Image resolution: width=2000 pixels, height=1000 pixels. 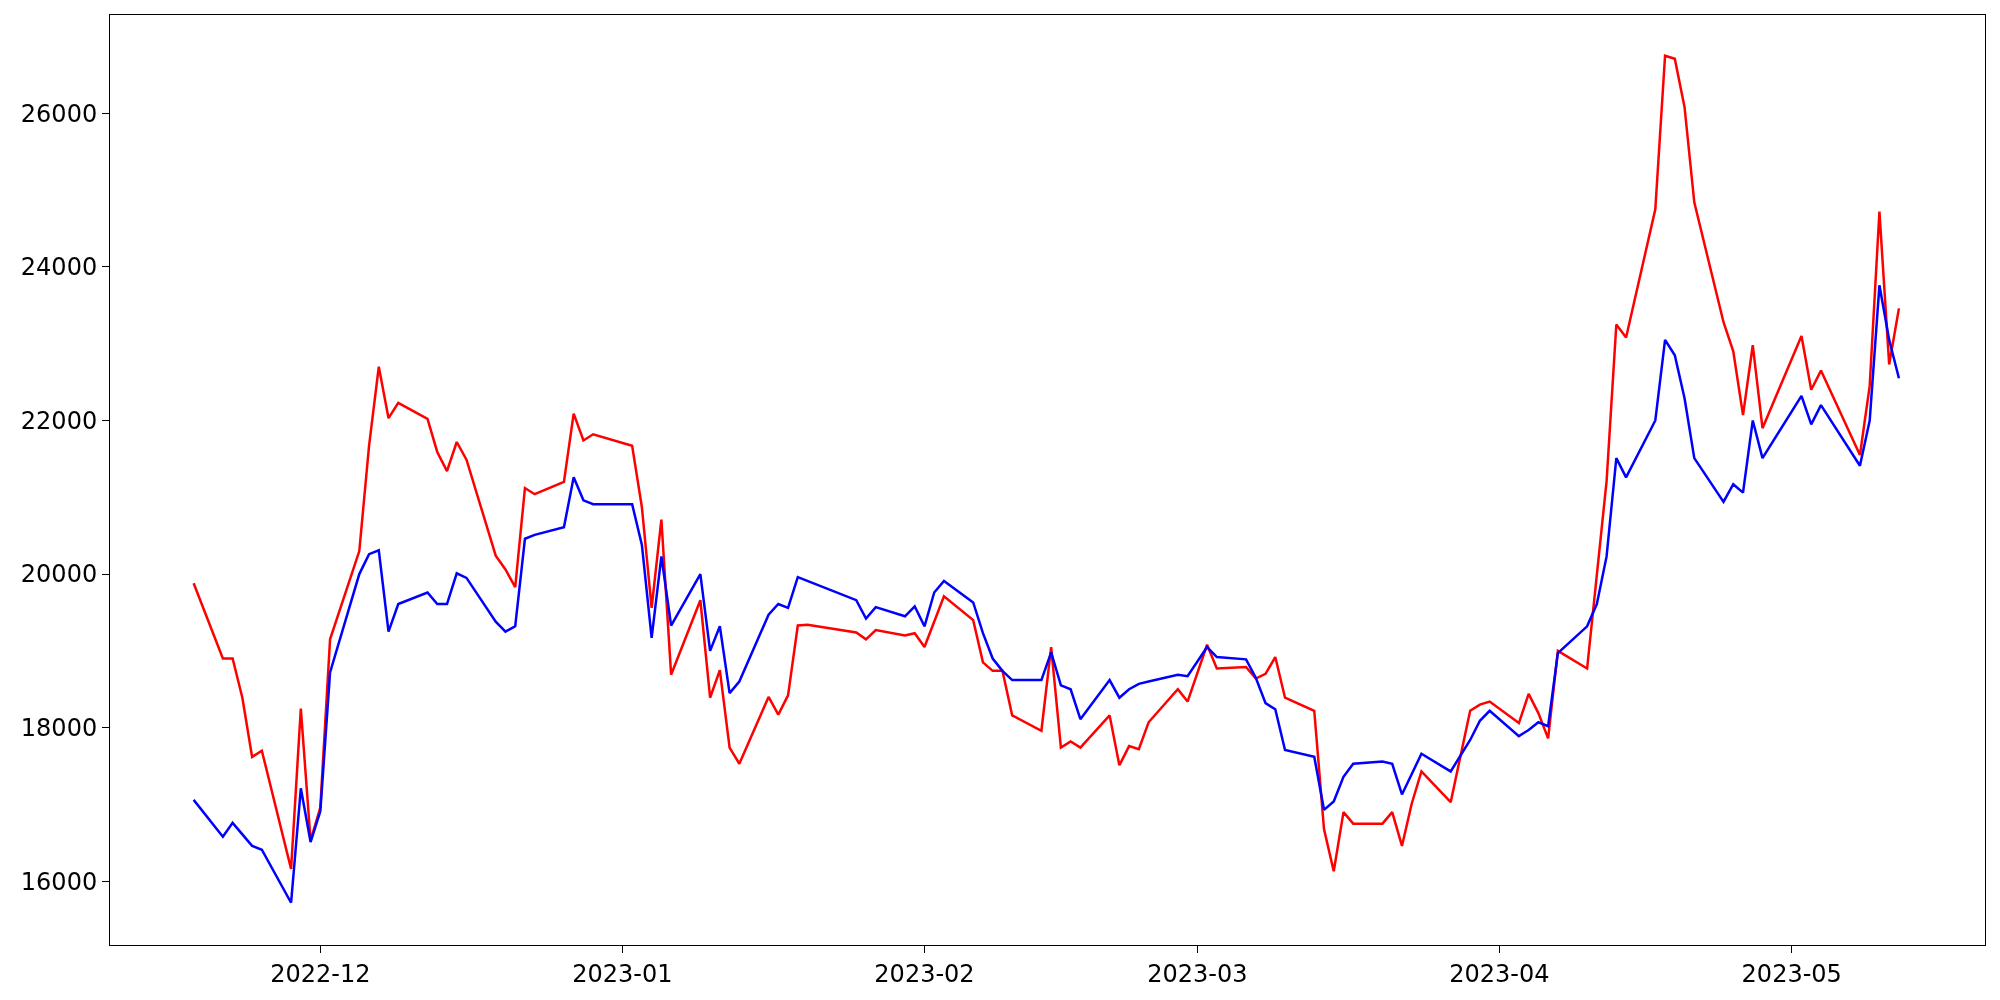 What do you see at coordinates (1499, 973) in the screenshot?
I see `x-tick-label: 2023-04` at bounding box center [1499, 973].